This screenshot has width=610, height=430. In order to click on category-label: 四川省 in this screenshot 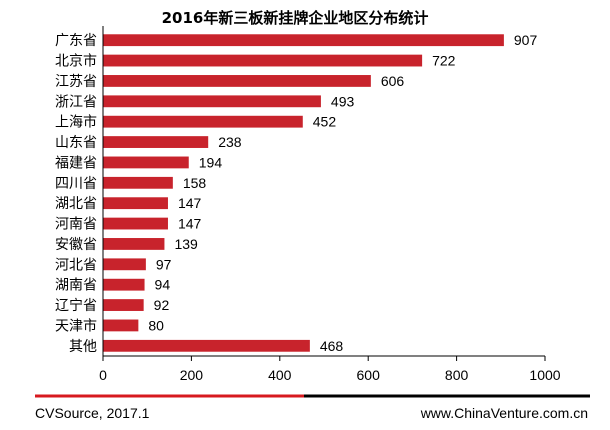, I will do `click(76, 184)`.